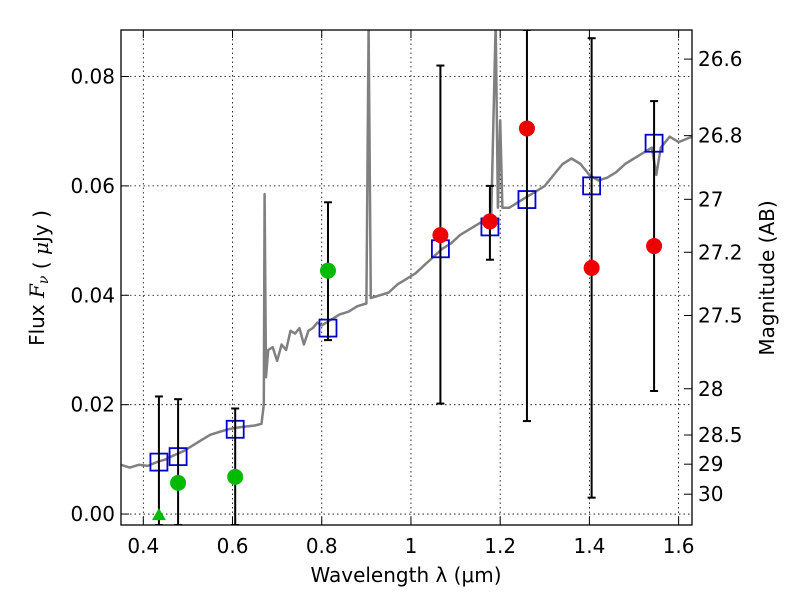  I want to click on y-axis-label: Flux Fν ( μJy ), so click(39, 278).